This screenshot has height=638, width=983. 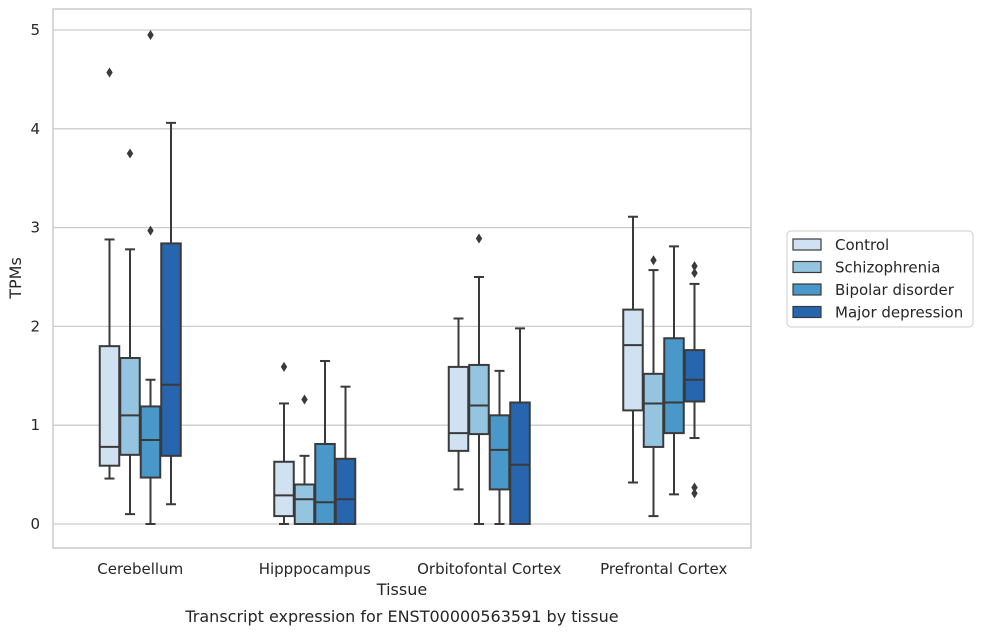 I want to click on legend-label: Bipolar disorder, so click(x=895, y=290).